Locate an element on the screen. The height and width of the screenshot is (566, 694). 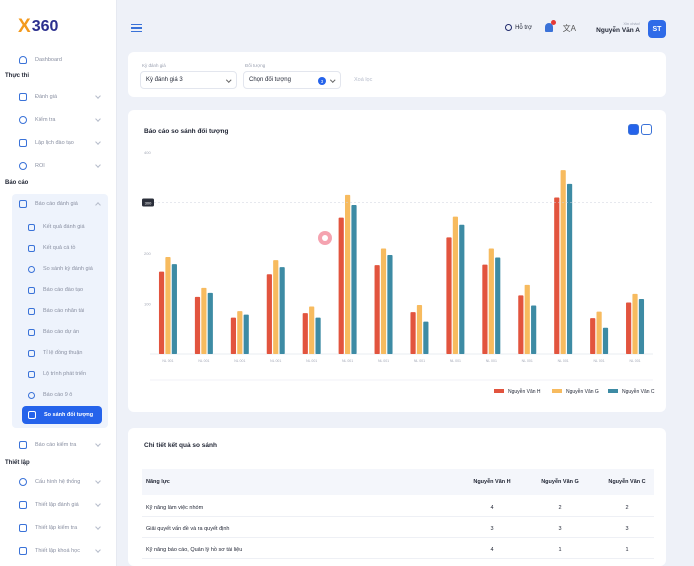
sidebar-item-thiet-lap-kiem-tra: Thiết lập kiểm tra is located at coordinates (60, 528).